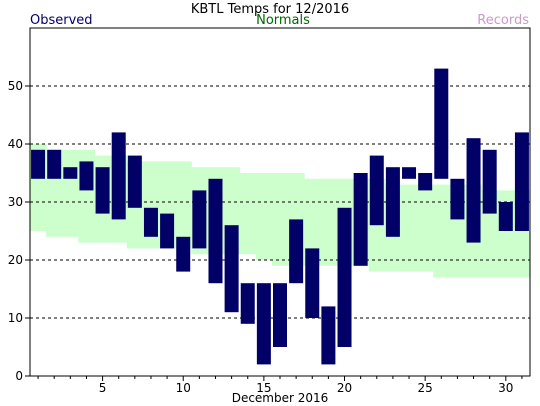  I want to click on x-axis-label: December 2016, so click(280, 398).